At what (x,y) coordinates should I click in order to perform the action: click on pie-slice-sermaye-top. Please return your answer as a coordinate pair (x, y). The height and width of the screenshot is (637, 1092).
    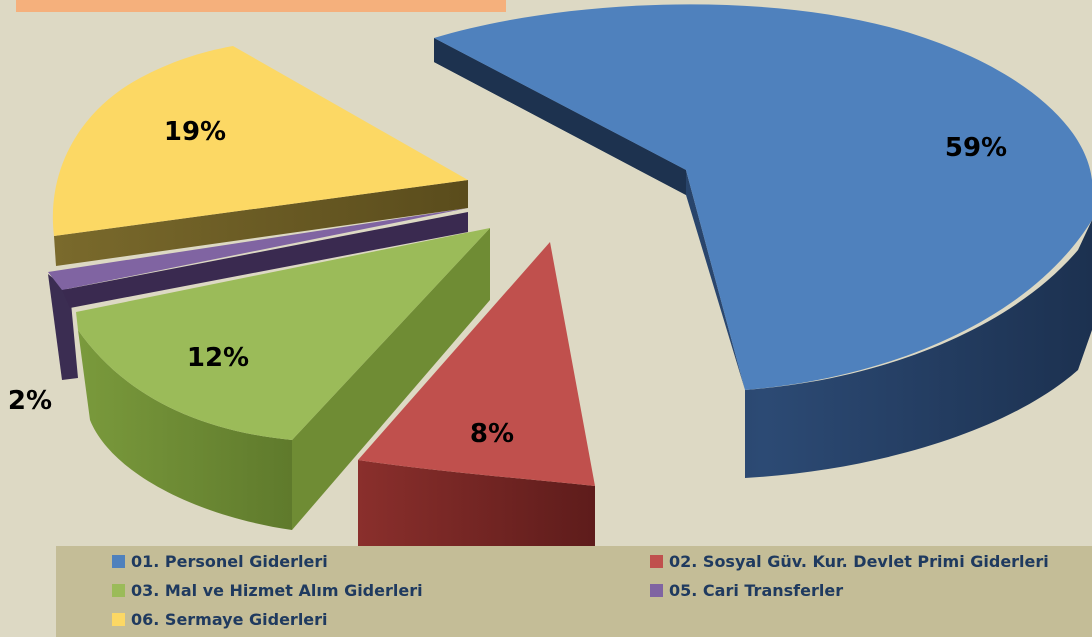
    Looking at the image, I should click on (260, 141).